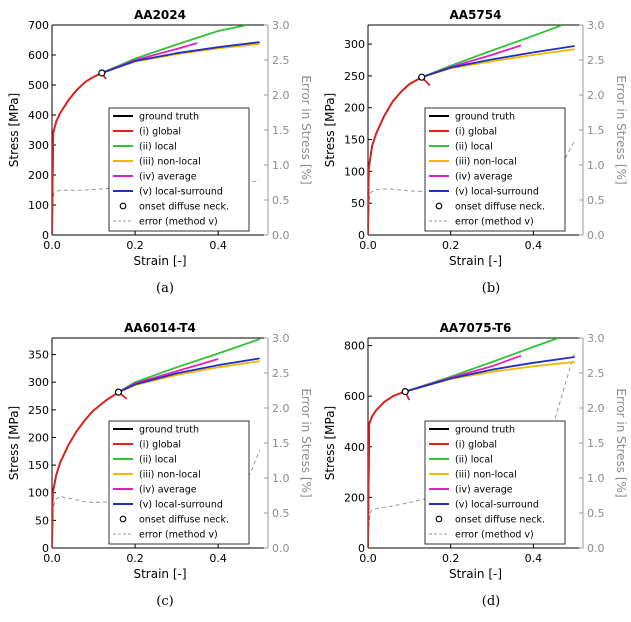 The width and height of the screenshot is (631, 622). Describe the element at coordinates (395, 155) in the screenshot. I see `series-line-ground-truth` at that location.